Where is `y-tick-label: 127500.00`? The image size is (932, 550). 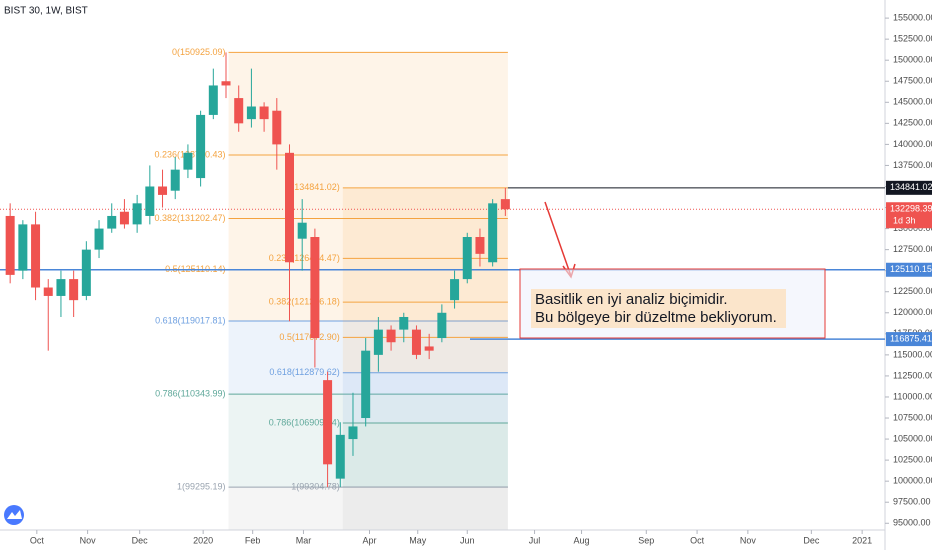 y-tick-label: 127500.00 is located at coordinates (912, 249).